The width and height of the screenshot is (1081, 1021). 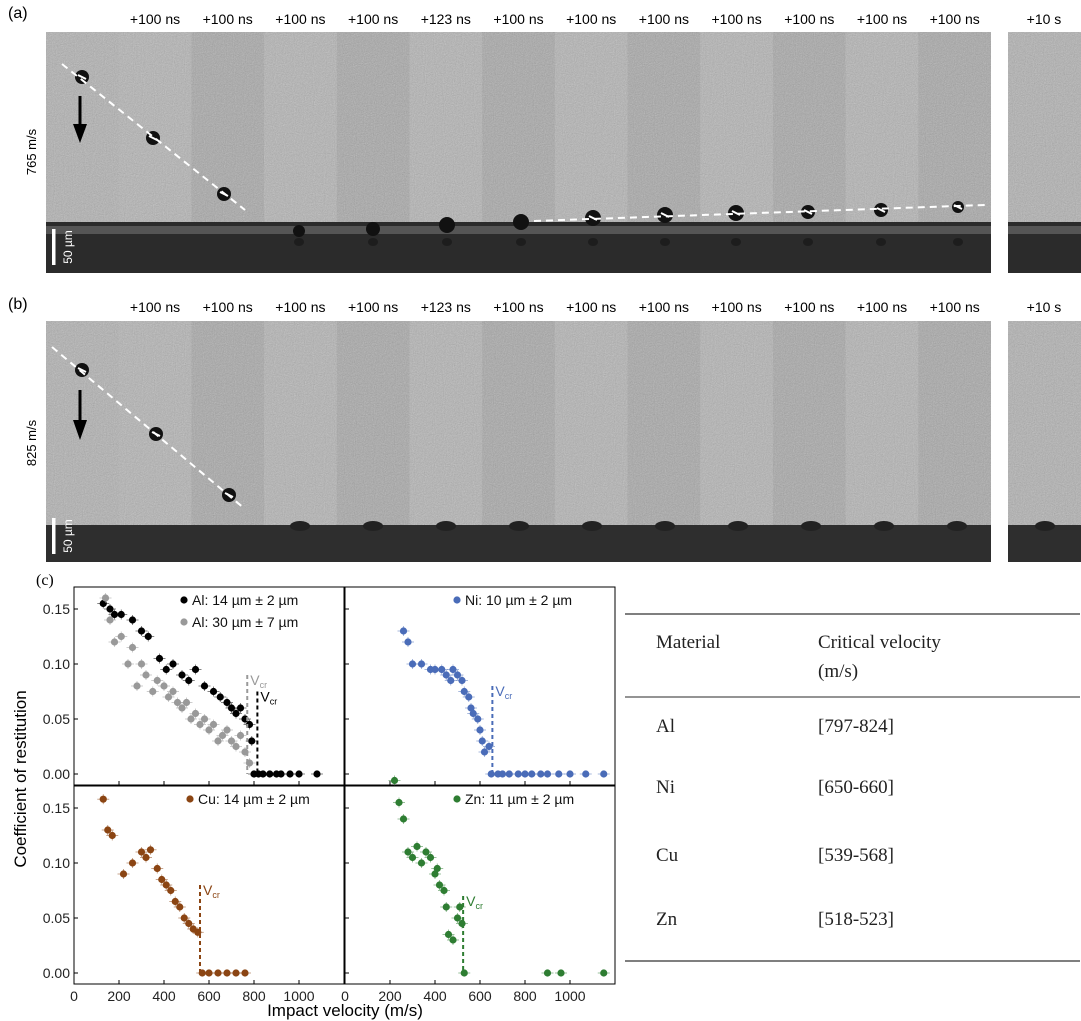 What do you see at coordinates (775, 726) in the screenshot?
I see `table-row: Al [797-824]` at bounding box center [775, 726].